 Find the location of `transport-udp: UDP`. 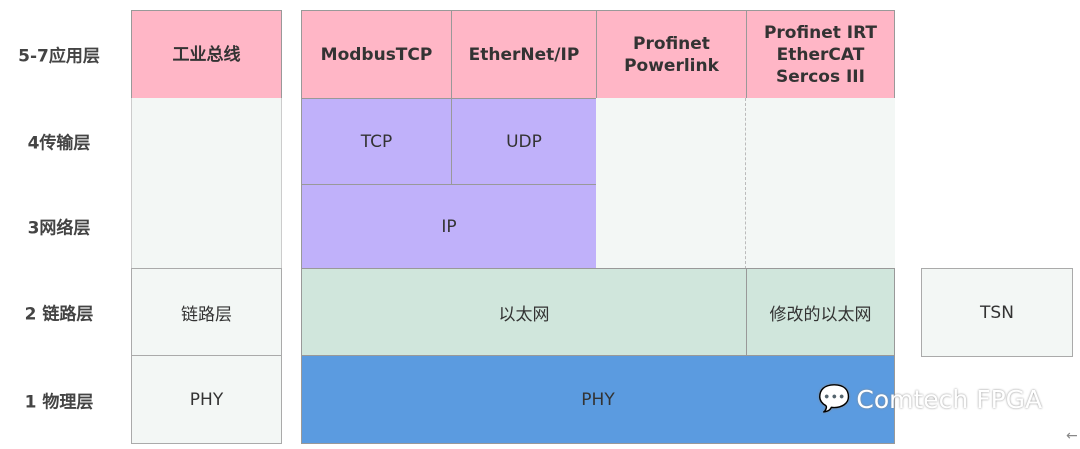

transport-udp: UDP is located at coordinates (524, 141).